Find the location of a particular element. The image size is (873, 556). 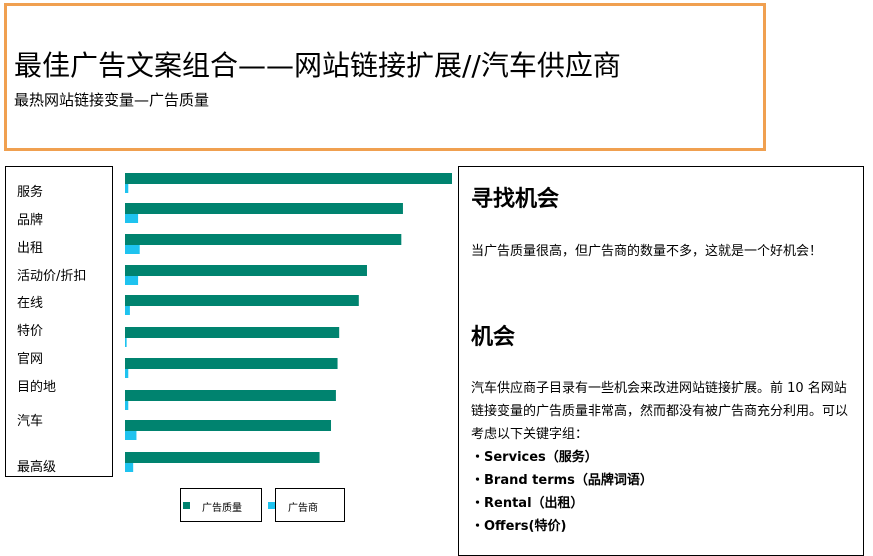

category-tick-label: 活动价/折扣 is located at coordinates (52, 276).